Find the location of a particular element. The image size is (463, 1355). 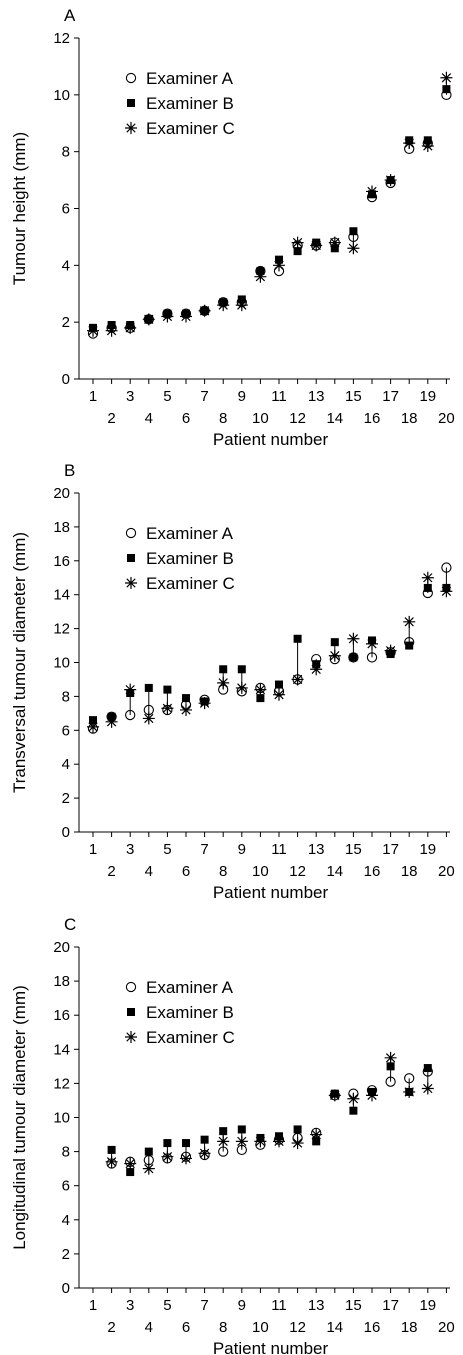

y-tick-label: 8 is located at coordinates (66, 1152).